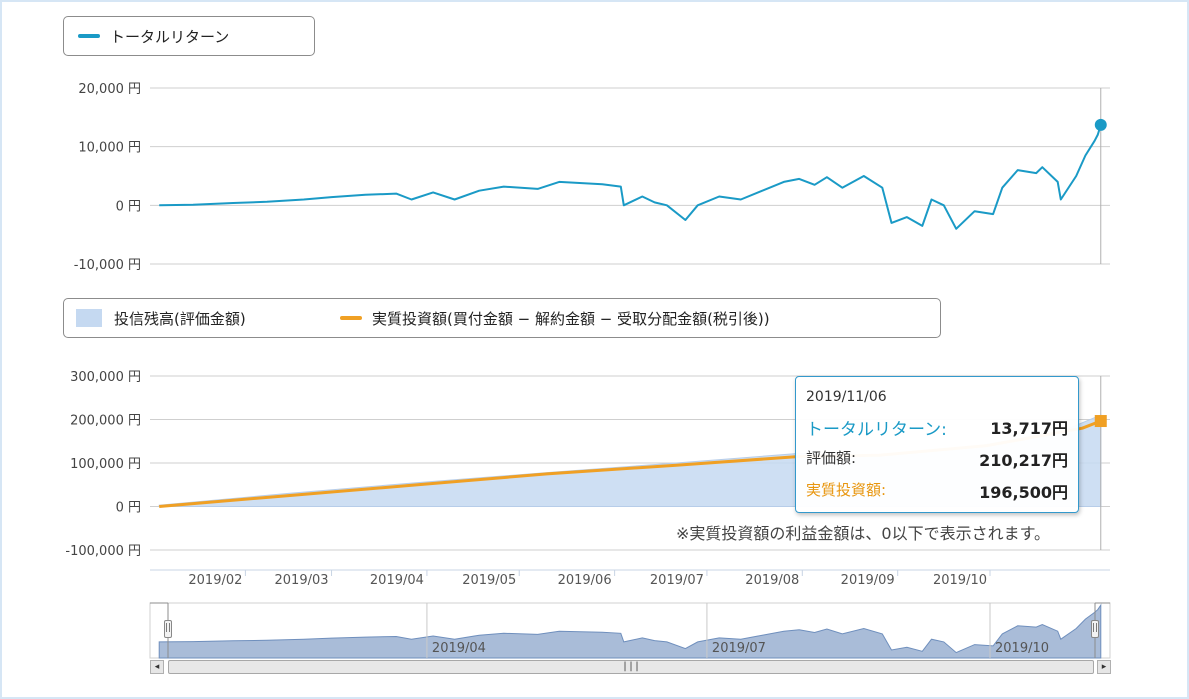  What do you see at coordinates (772, 580) in the screenshot?
I see `x-tick-label: 2019/08` at bounding box center [772, 580].